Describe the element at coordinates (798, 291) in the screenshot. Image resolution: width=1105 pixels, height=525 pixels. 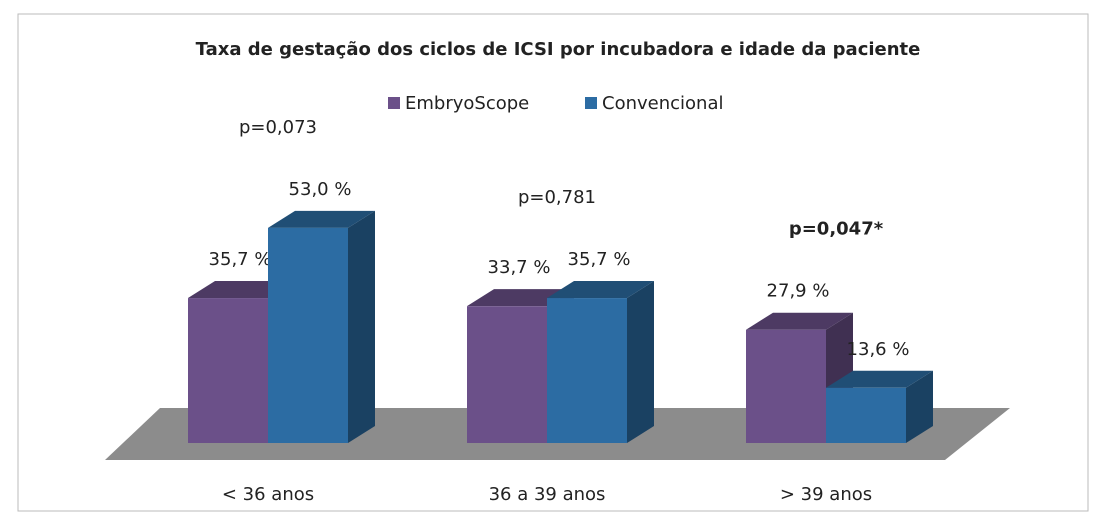
I see `value-label: 27,9 %` at that location.